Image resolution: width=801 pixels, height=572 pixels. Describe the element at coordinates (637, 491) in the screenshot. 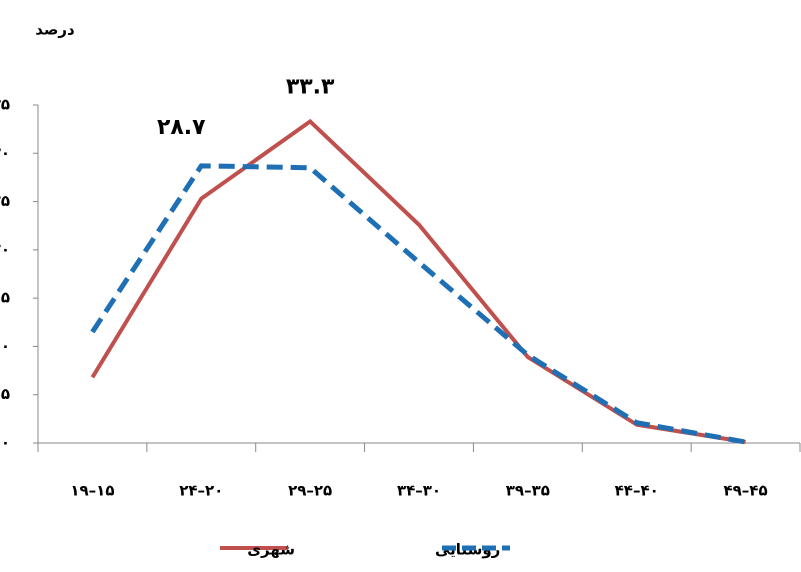

I see `x-tick-label: ۴۴–۴۰` at that location.